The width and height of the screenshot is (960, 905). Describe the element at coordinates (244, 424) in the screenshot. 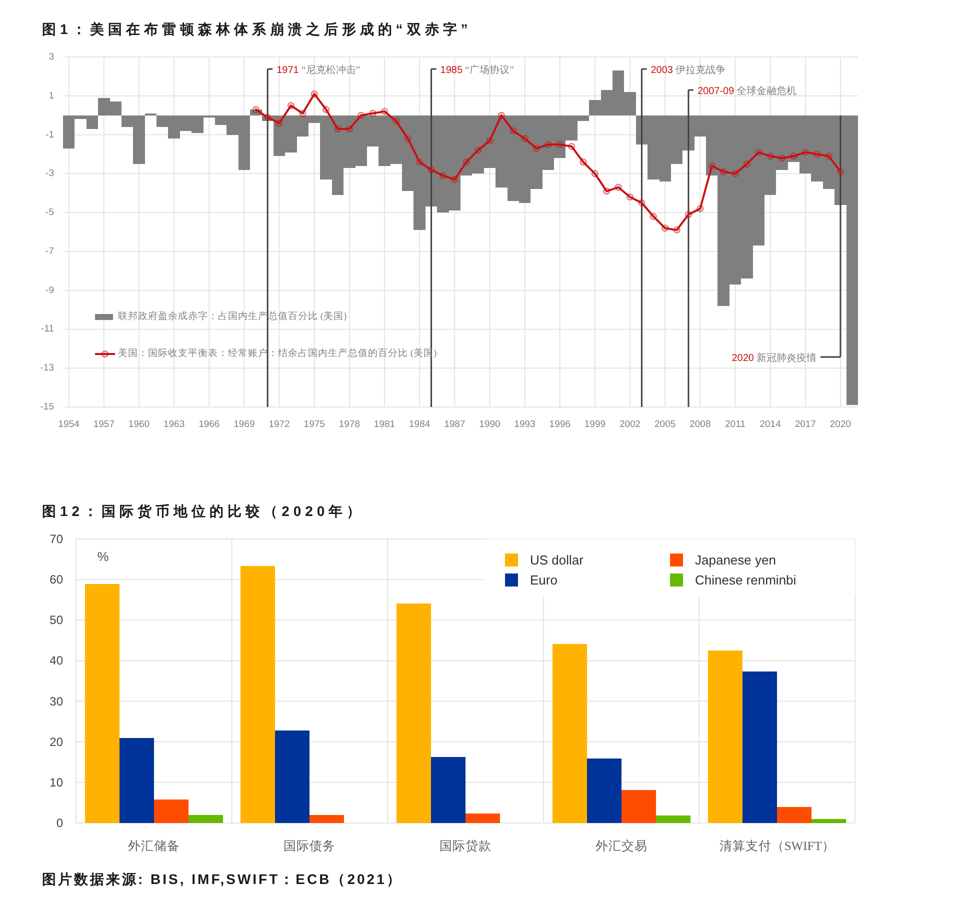

I see `x-tick-label: 1969` at that location.